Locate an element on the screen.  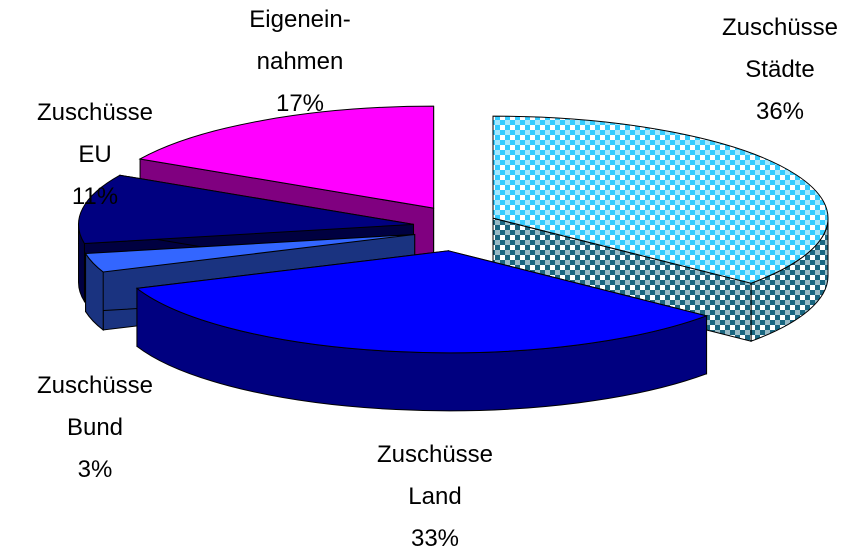
value-label: 3% is located at coordinates (95, 469).